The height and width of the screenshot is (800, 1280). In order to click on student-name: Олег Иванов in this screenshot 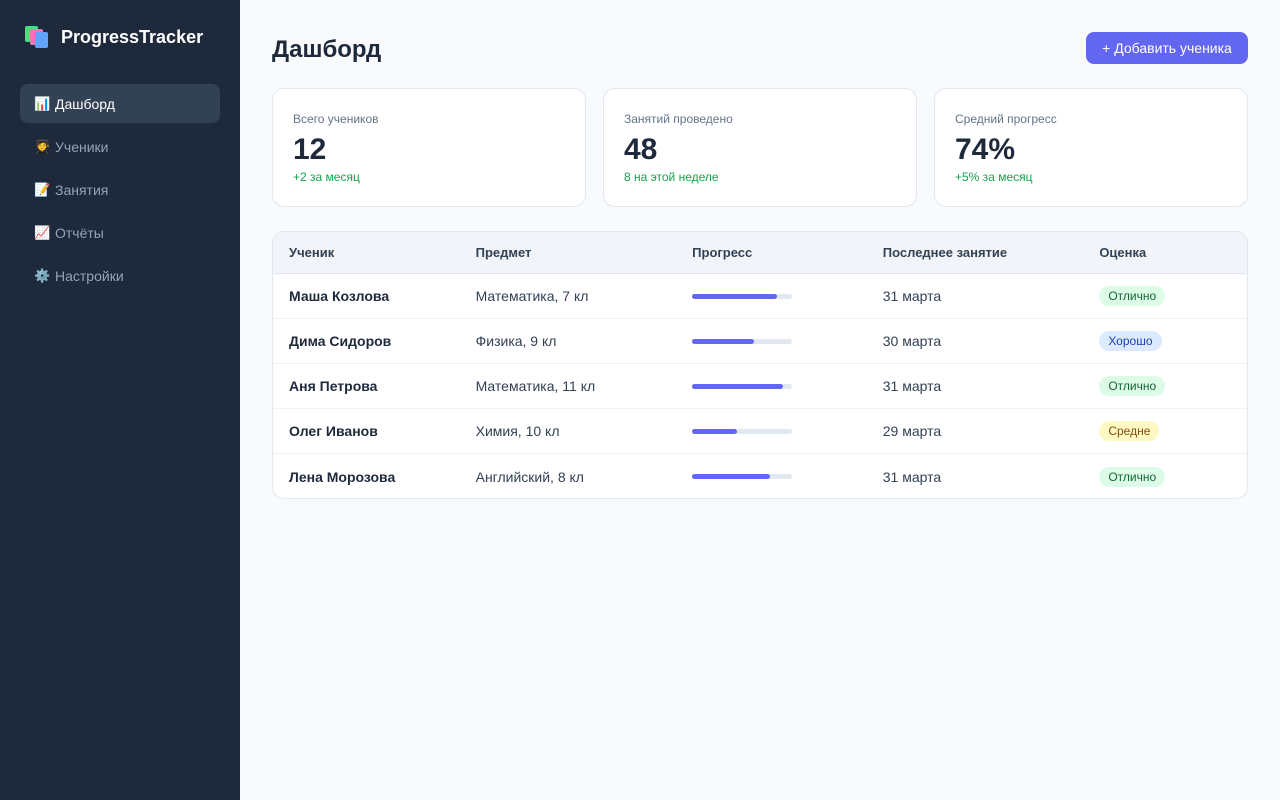, I will do `click(333, 431)`.